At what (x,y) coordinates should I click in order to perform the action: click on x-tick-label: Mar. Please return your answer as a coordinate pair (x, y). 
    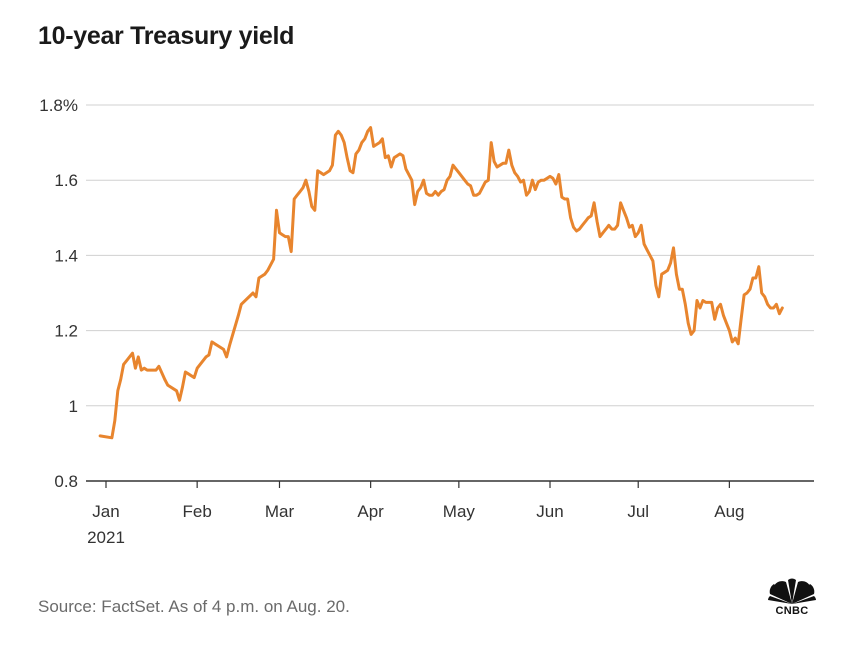
    Looking at the image, I should click on (280, 511).